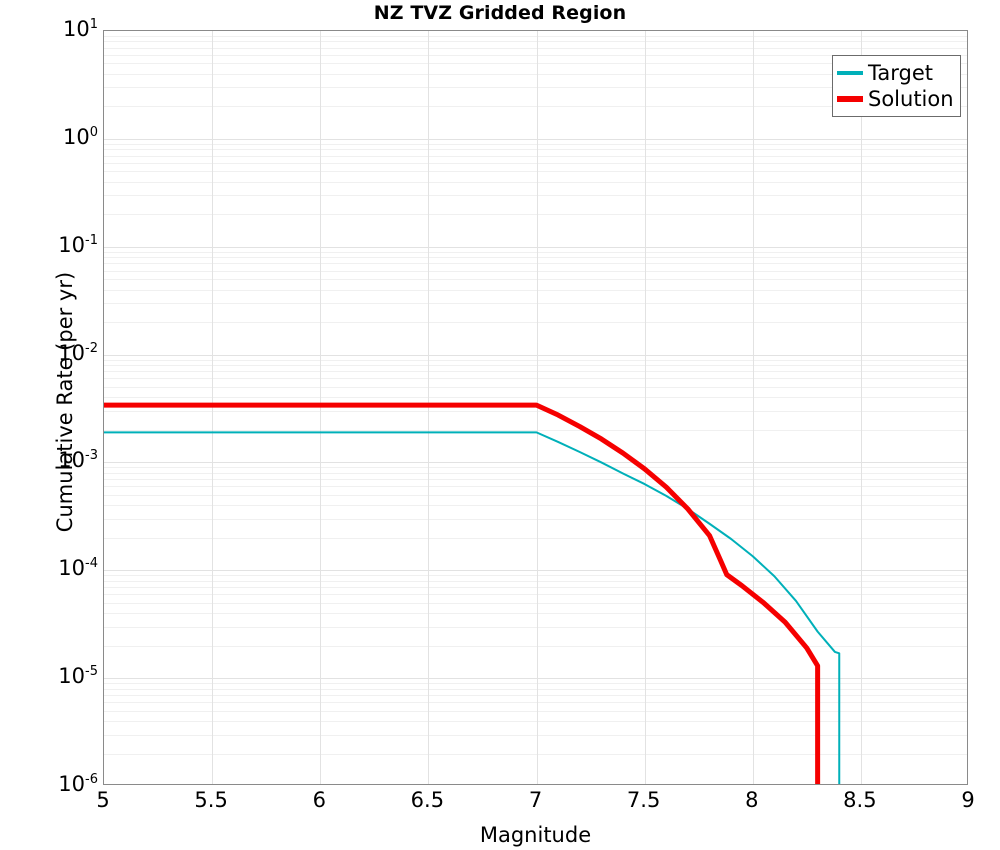 The height and width of the screenshot is (850, 1000). I want to click on x-axis-tick-label: 6, so click(319, 800).